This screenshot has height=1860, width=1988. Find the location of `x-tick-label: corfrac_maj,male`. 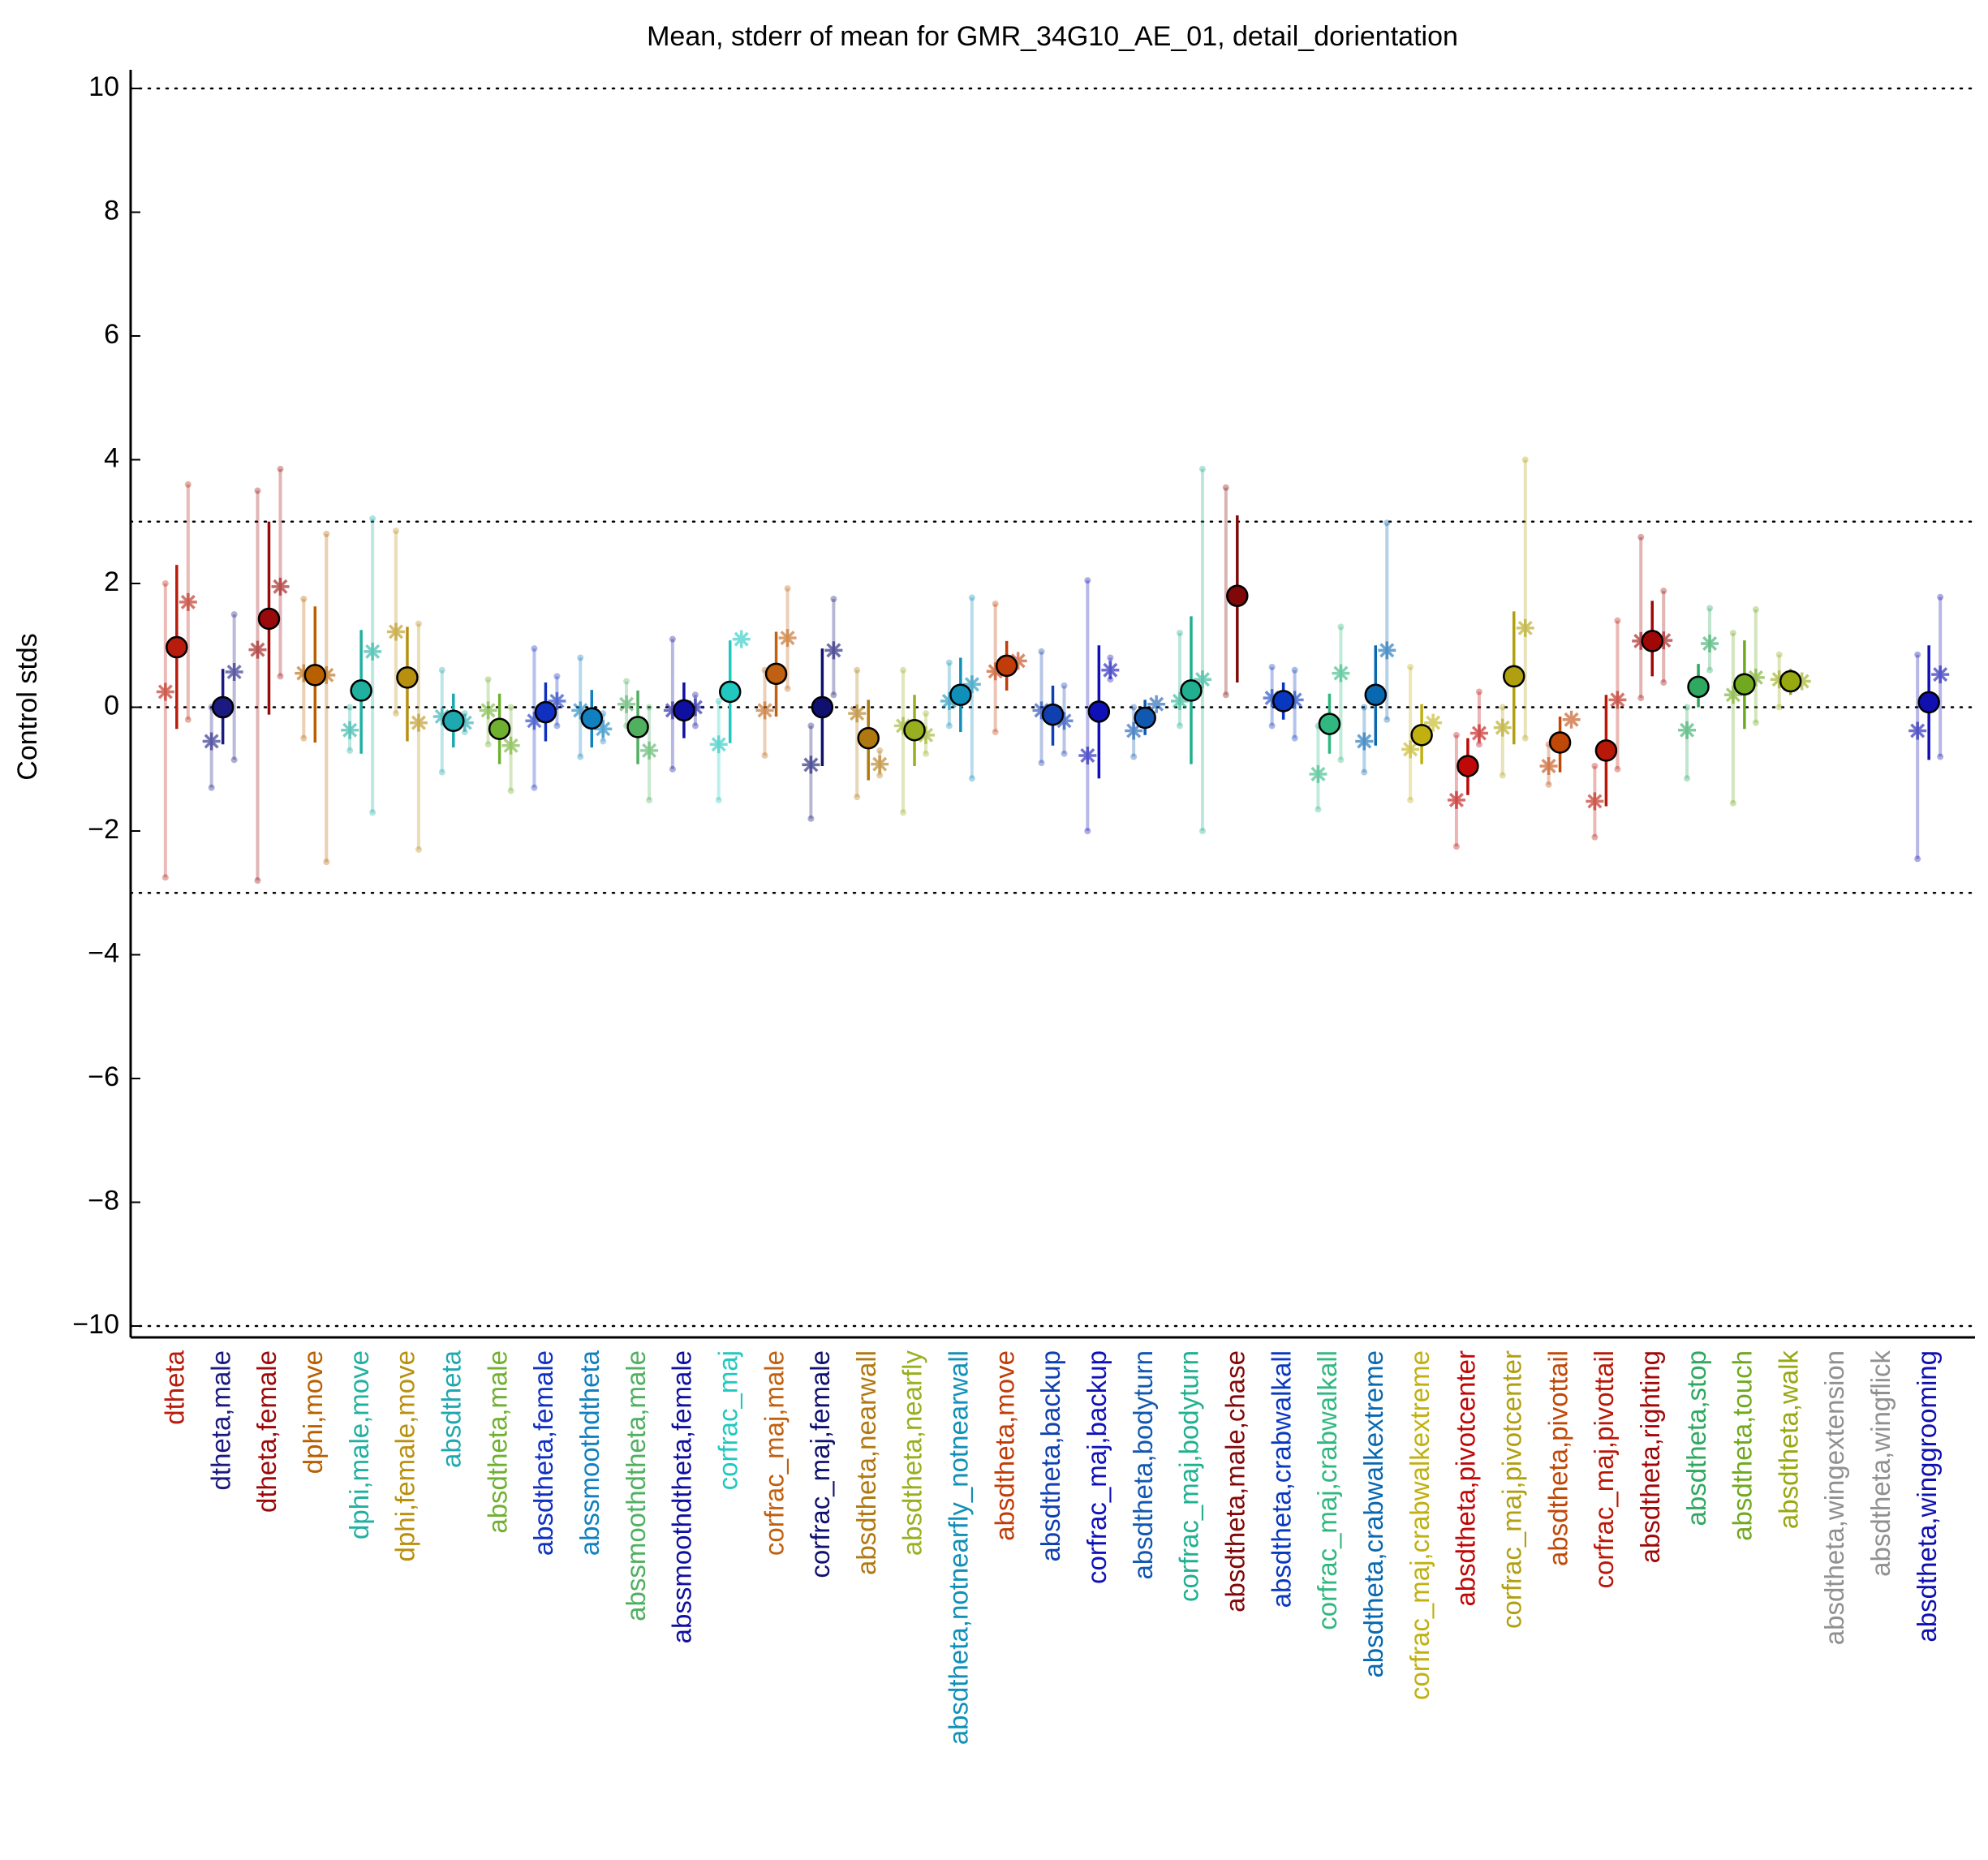

x-tick-label: corfrac_maj,male is located at coordinates (774, 1453).